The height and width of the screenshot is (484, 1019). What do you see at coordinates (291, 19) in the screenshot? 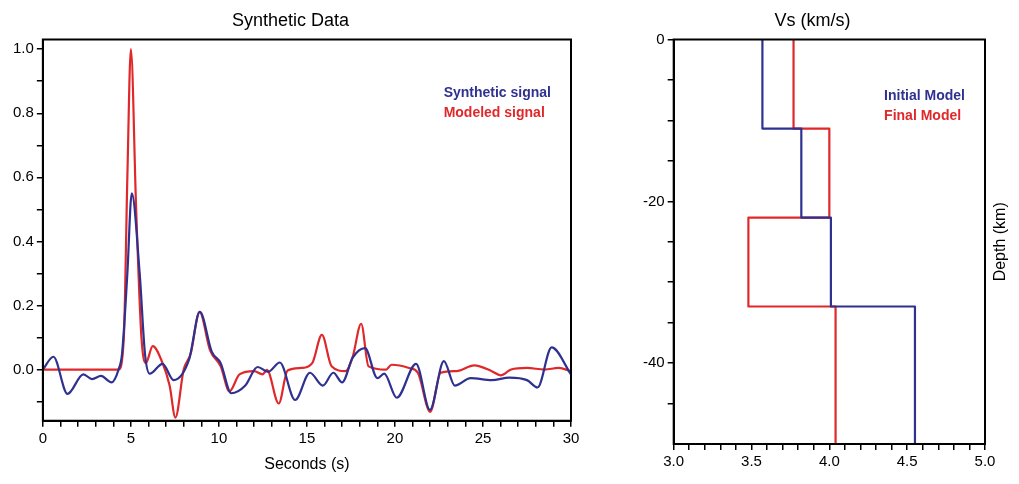
I see `chart-title: Synthetic Data` at bounding box center [291, 19].